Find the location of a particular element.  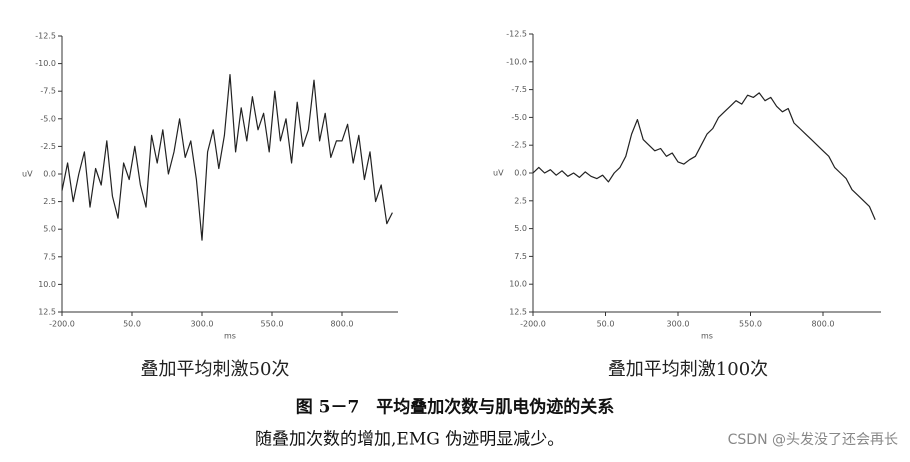

figure-title: 图 5－7 平均叠加次数与肌电伪迹的关系 is located at coordinates (455, 407).